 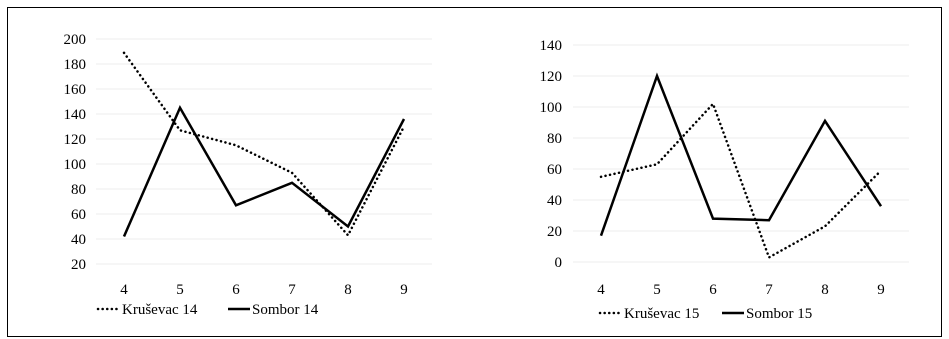 I want to click on series-line-dotted, so click(x=741, y=180).